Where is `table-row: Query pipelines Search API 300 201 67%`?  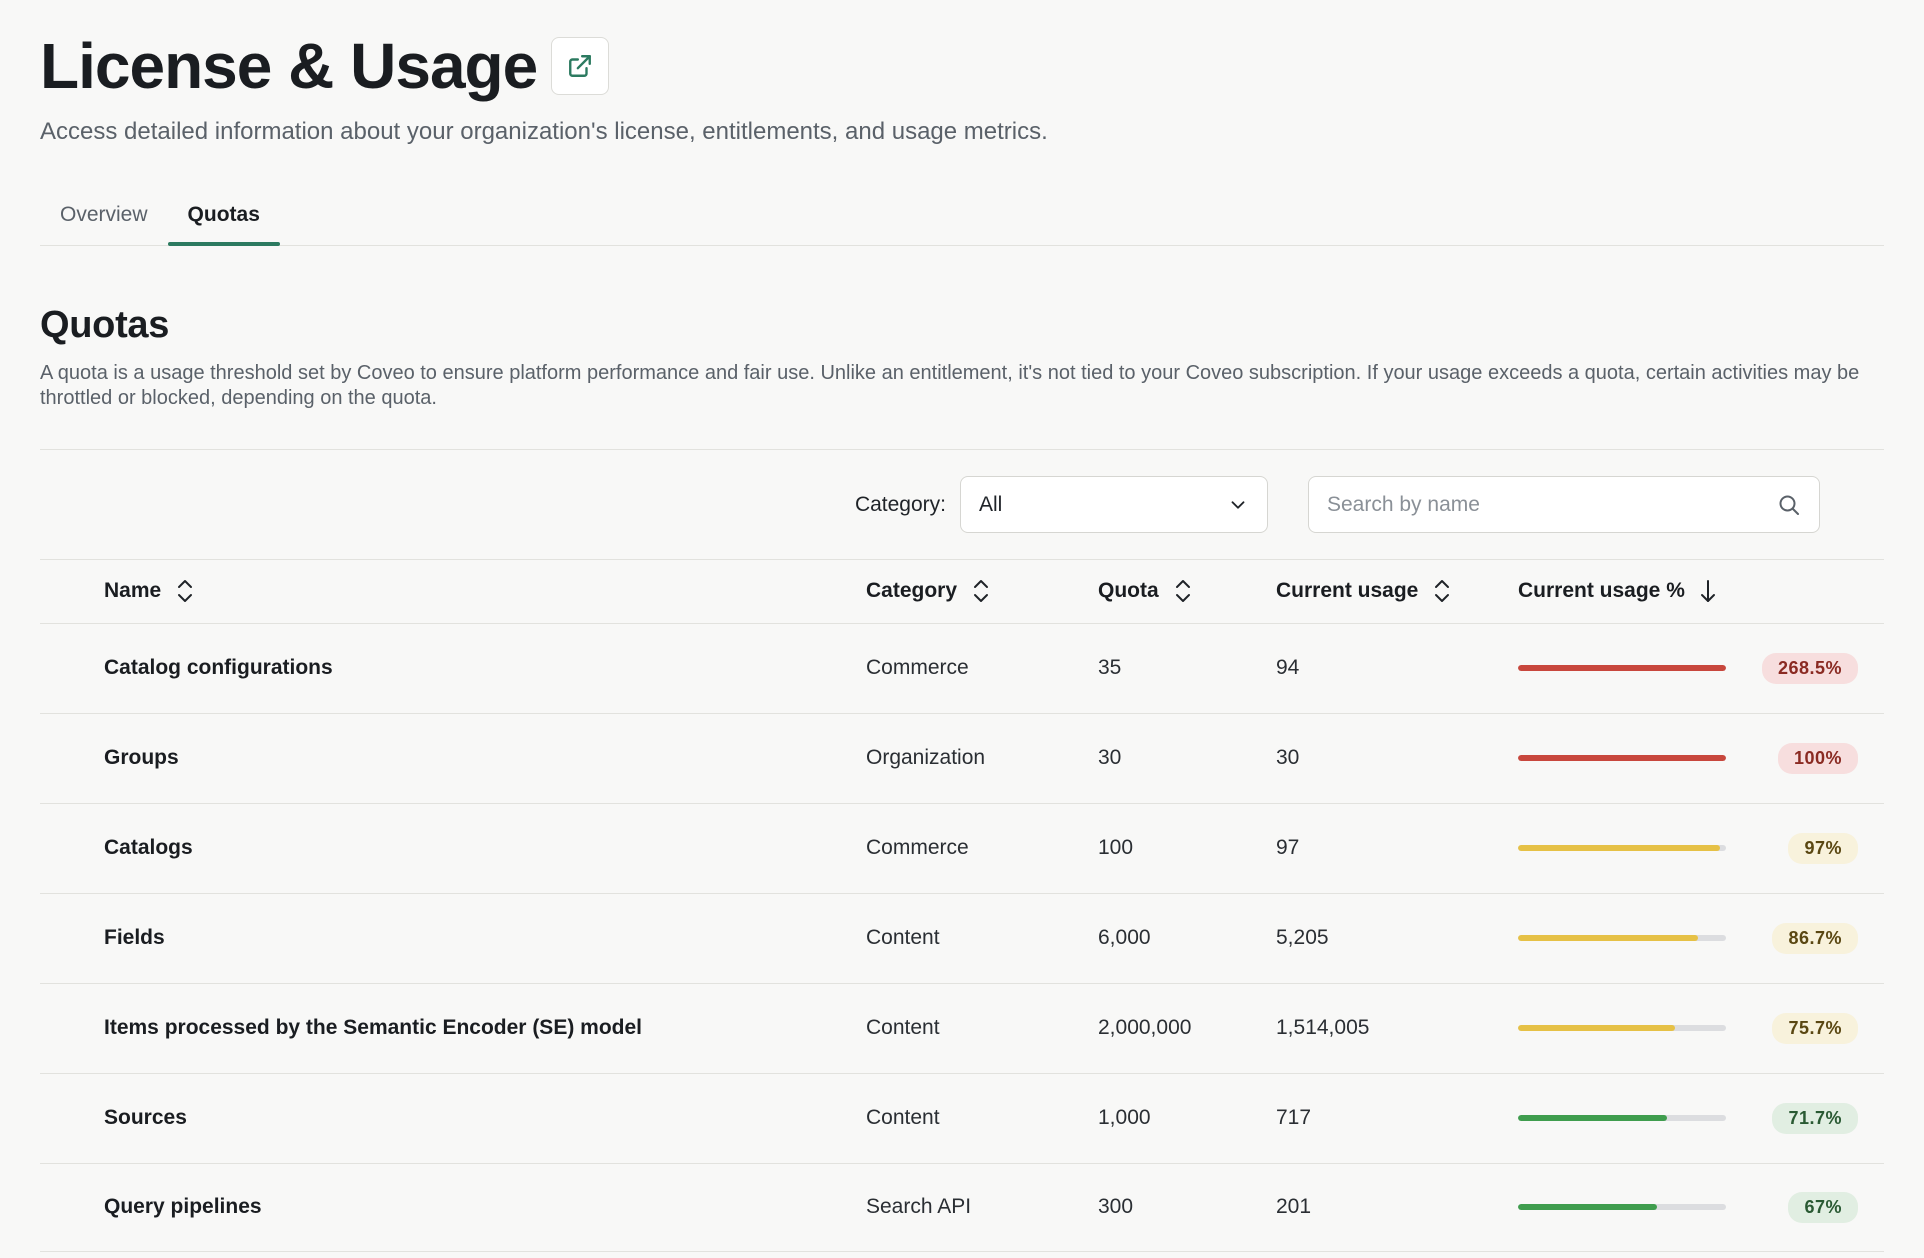 table-row: Query pipelines Search API 300 201 67% is located at coordinates (962, 1207).